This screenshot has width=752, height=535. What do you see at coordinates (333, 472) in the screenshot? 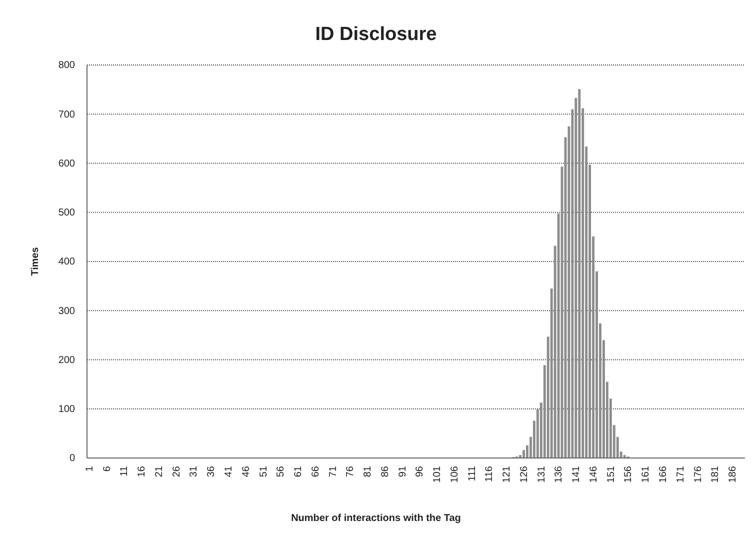
I see `x-tick-label: 71` at bounding box center [333, 472].